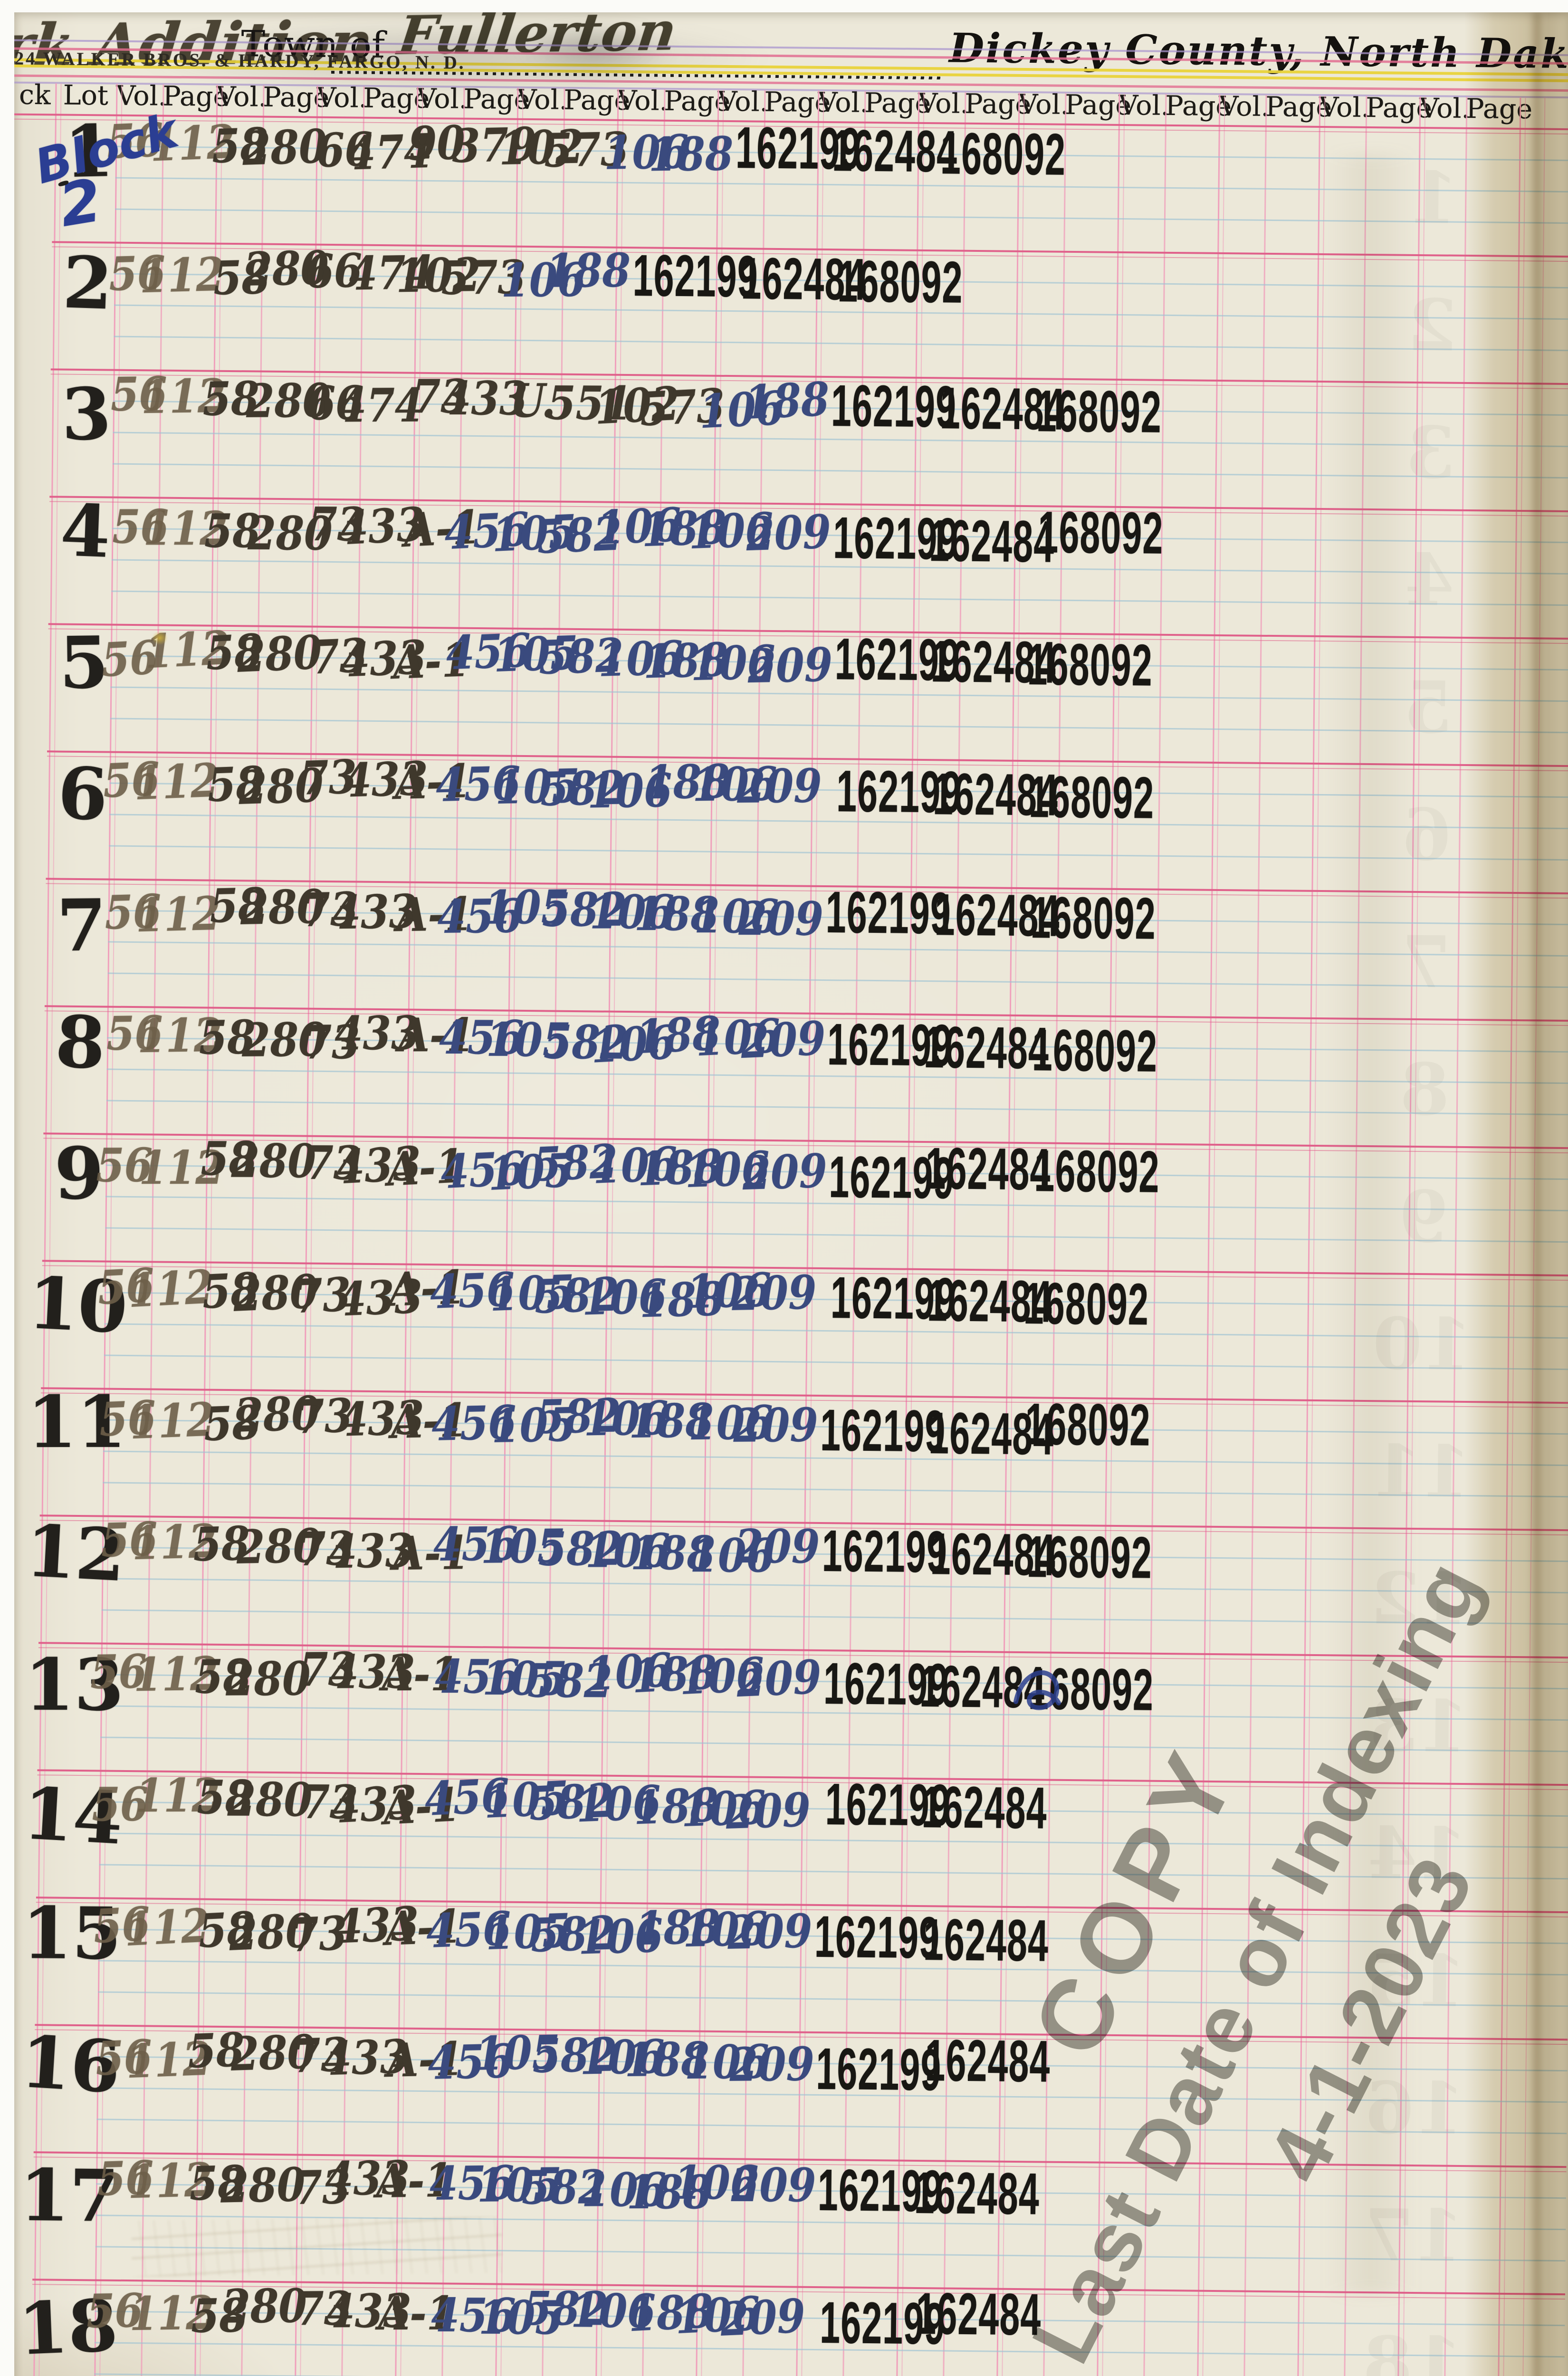  I want to click on page-edge-seam, so click(1537, 1194).